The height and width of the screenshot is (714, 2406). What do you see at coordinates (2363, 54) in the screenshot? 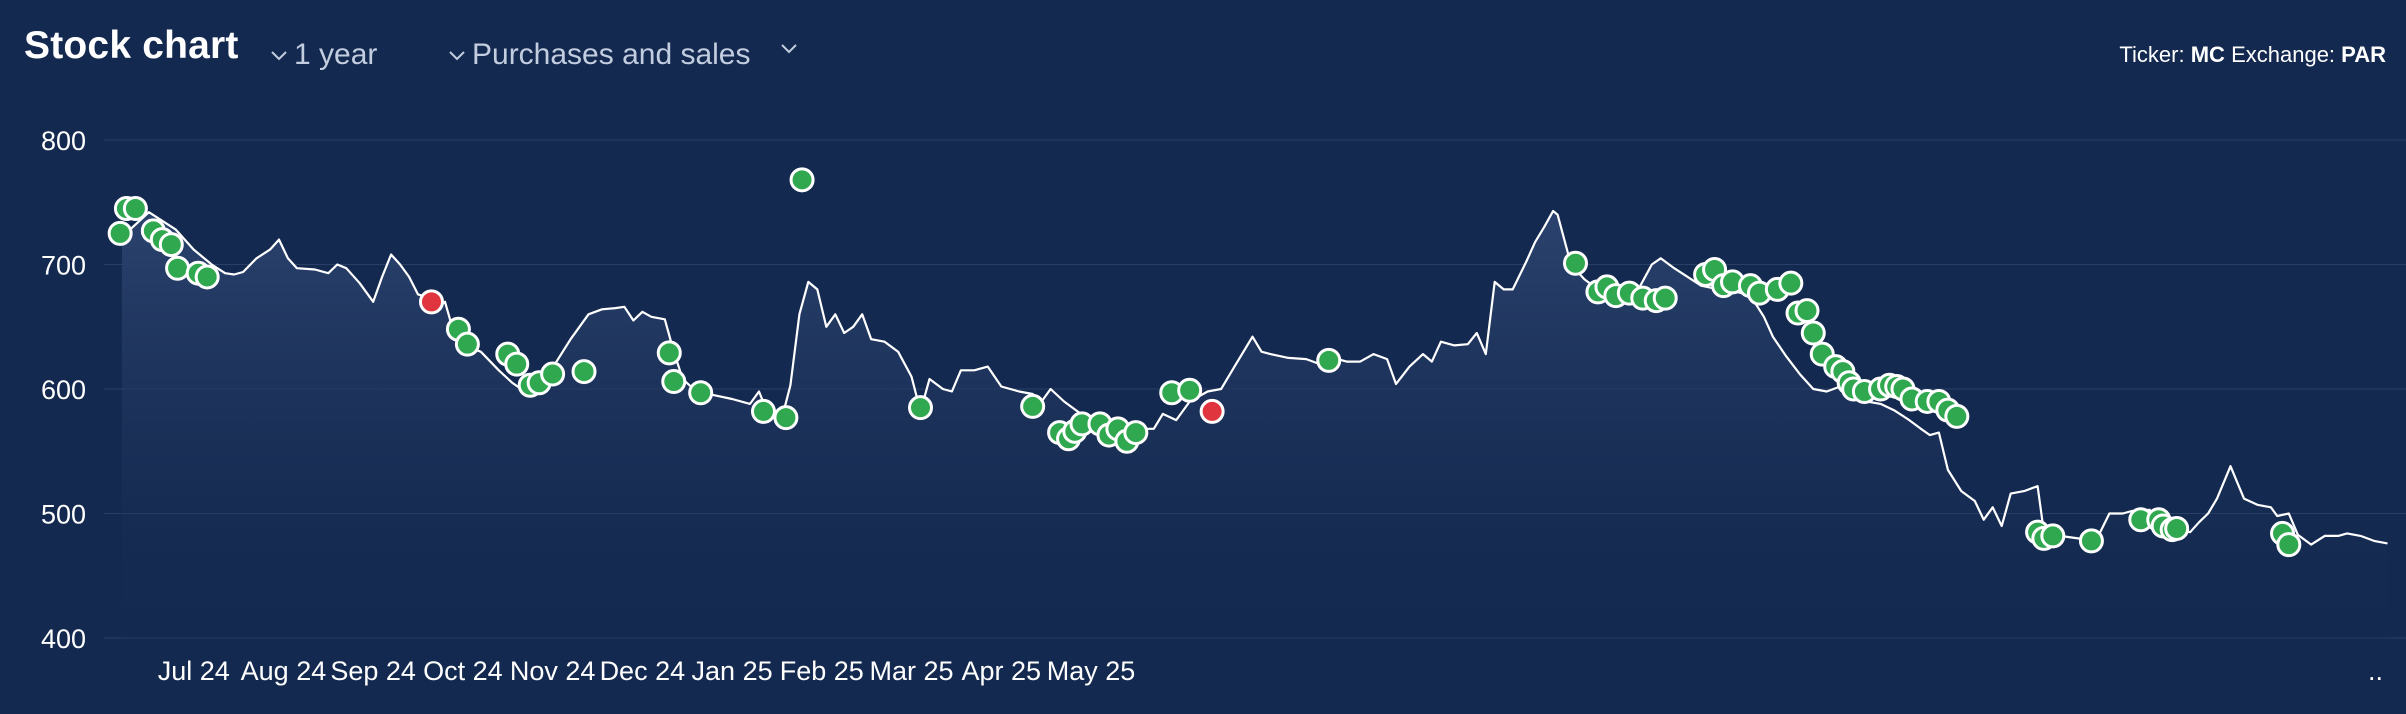
I see `exchange-value: PAR` at bounding box center [2363, 54].